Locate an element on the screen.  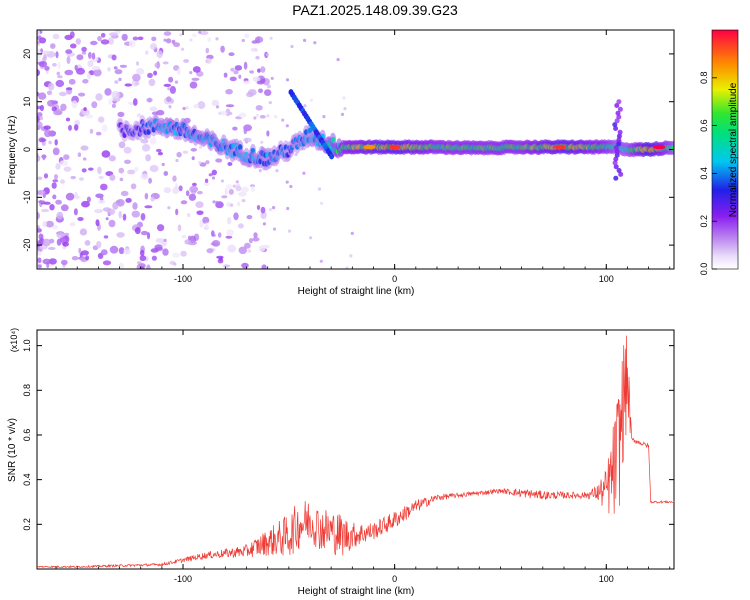
y-tick-label: 1.0 is located at coordinates (27, 345).